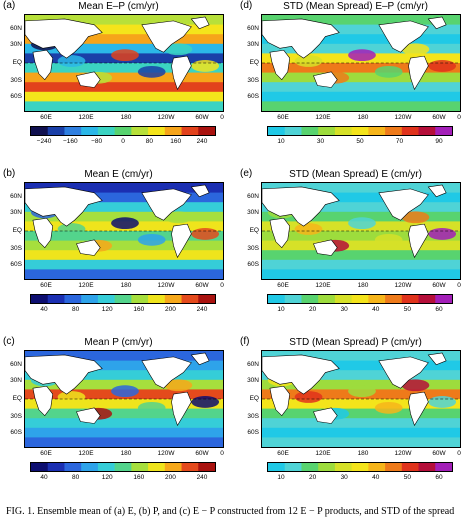 The height and width of the screenshot is (519, 474). What do you see at coordinates (439, 285) in the screenshot?
I see `lon-tick: 60W` at bounding box center [439, 285].